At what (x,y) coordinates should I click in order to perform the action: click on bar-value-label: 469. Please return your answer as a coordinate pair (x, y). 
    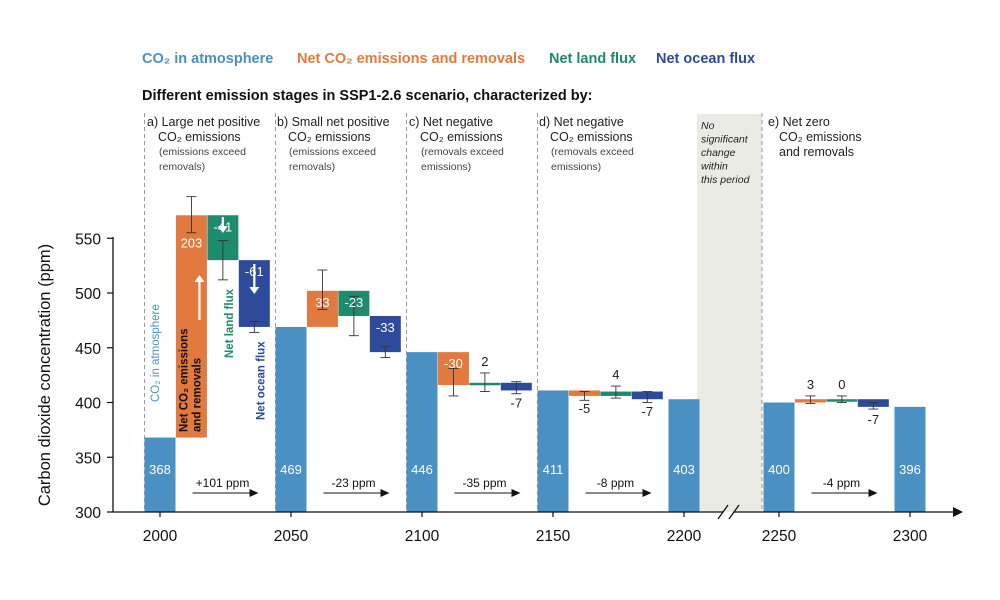
    Looking at the image, I should click on (291, 469).